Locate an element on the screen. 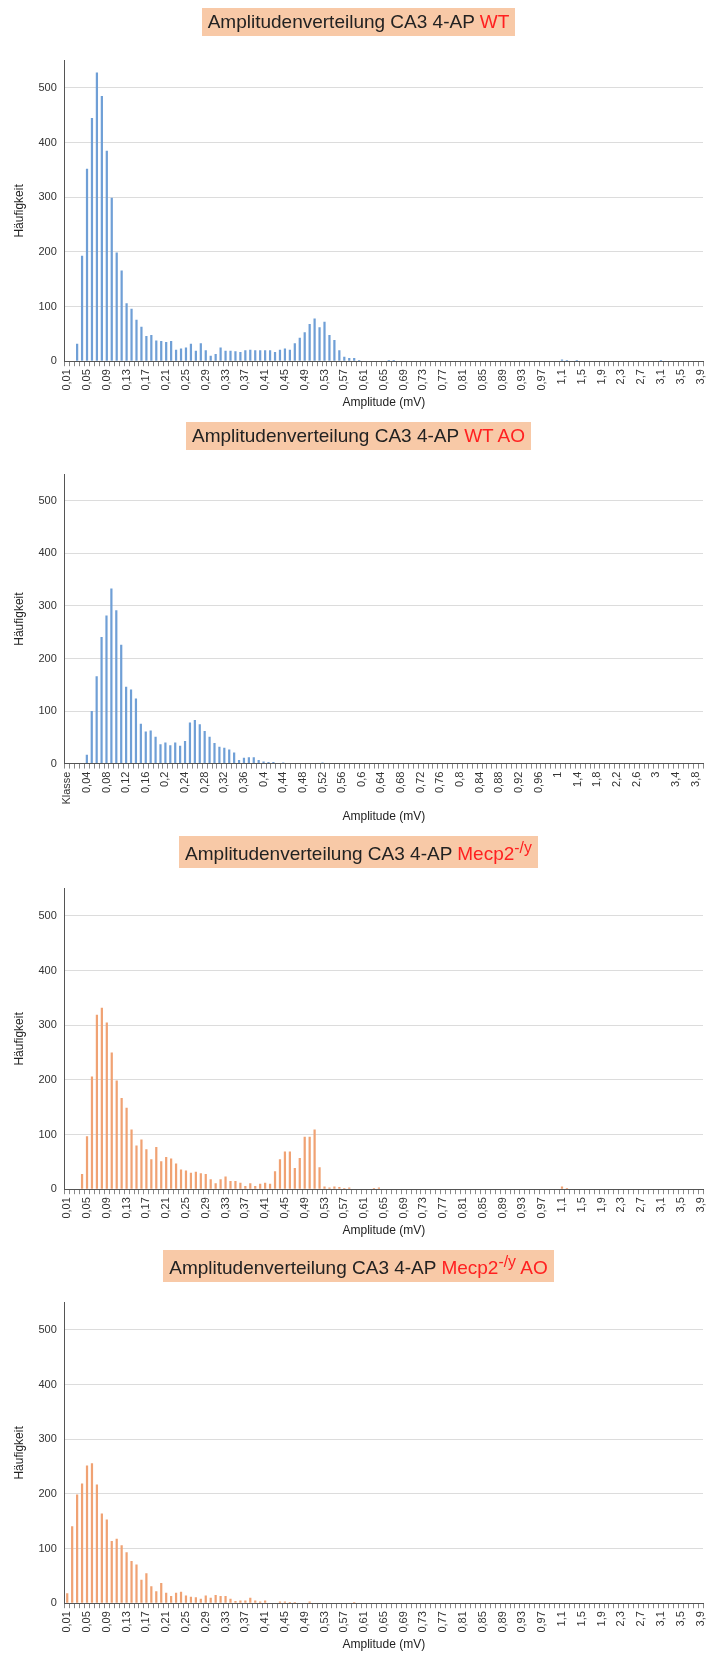 This screenshot has height=1665, width=717. x-tick-label: 0,49 is located at coordinates (303, 1208).